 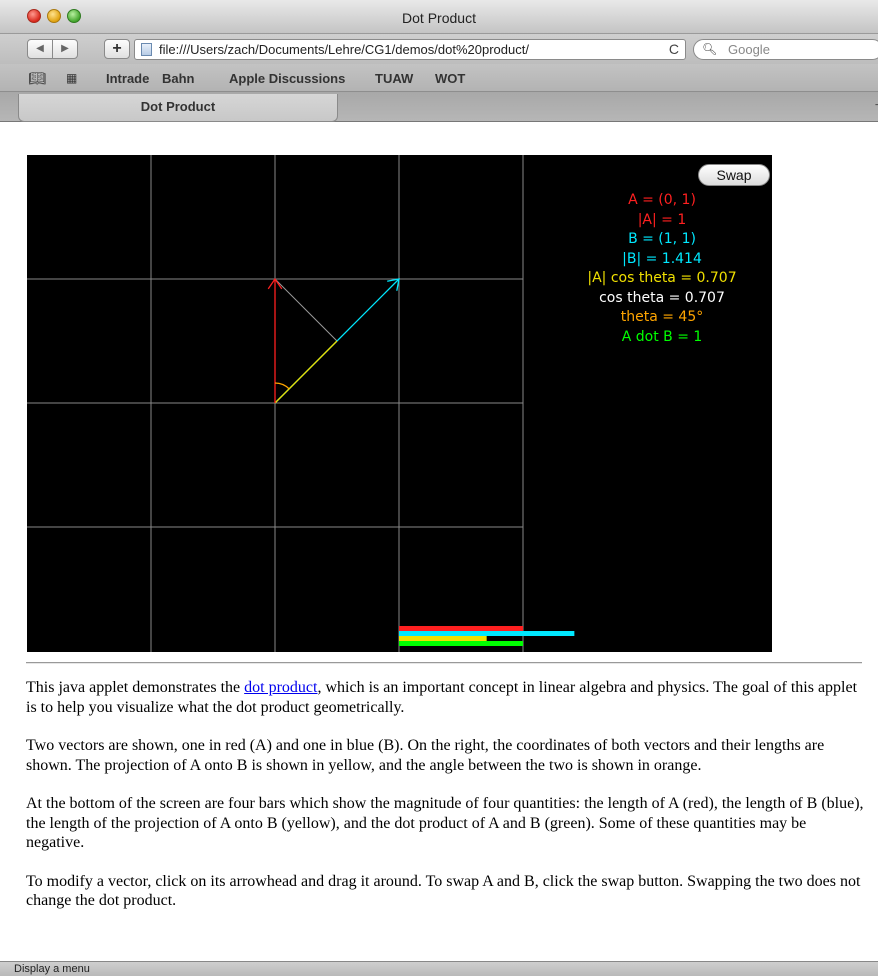 What do you see at coordinates (662, 200) in the screenshot?
I see `readout-line-0: A = (0, 1)` at bounding box center [662, 200].